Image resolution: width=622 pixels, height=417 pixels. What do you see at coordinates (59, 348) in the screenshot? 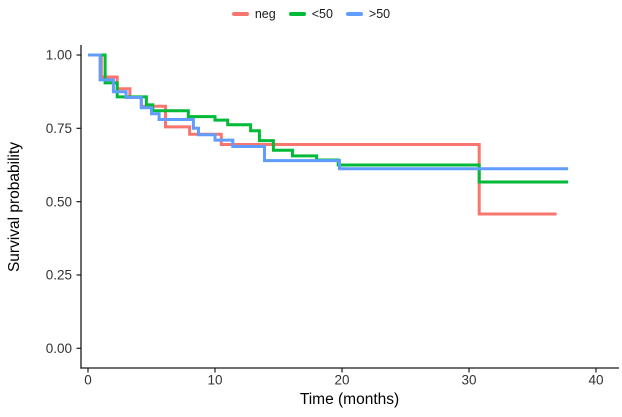
I see `y-tick-label: 0.00` at bounding box center [59, 348].